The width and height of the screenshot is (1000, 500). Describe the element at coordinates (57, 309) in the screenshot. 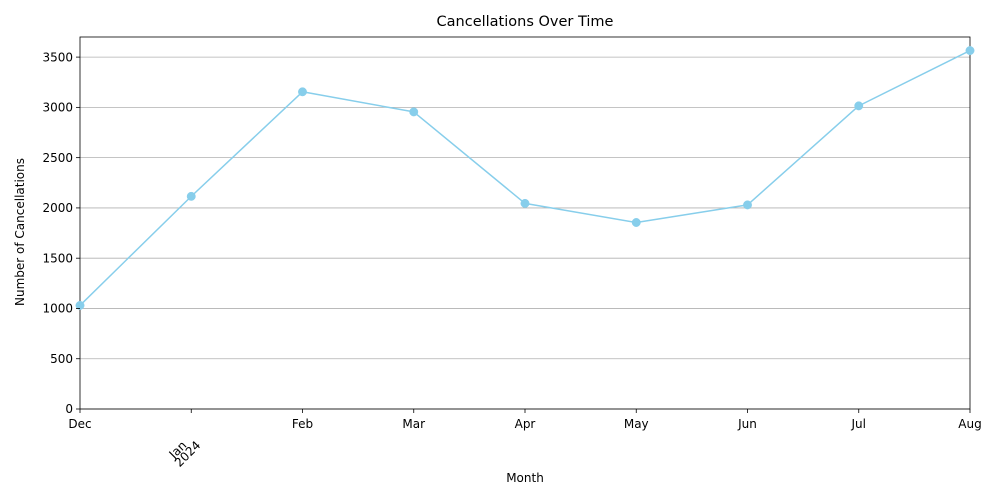

I see `y-tick-label: 1000` at that location.